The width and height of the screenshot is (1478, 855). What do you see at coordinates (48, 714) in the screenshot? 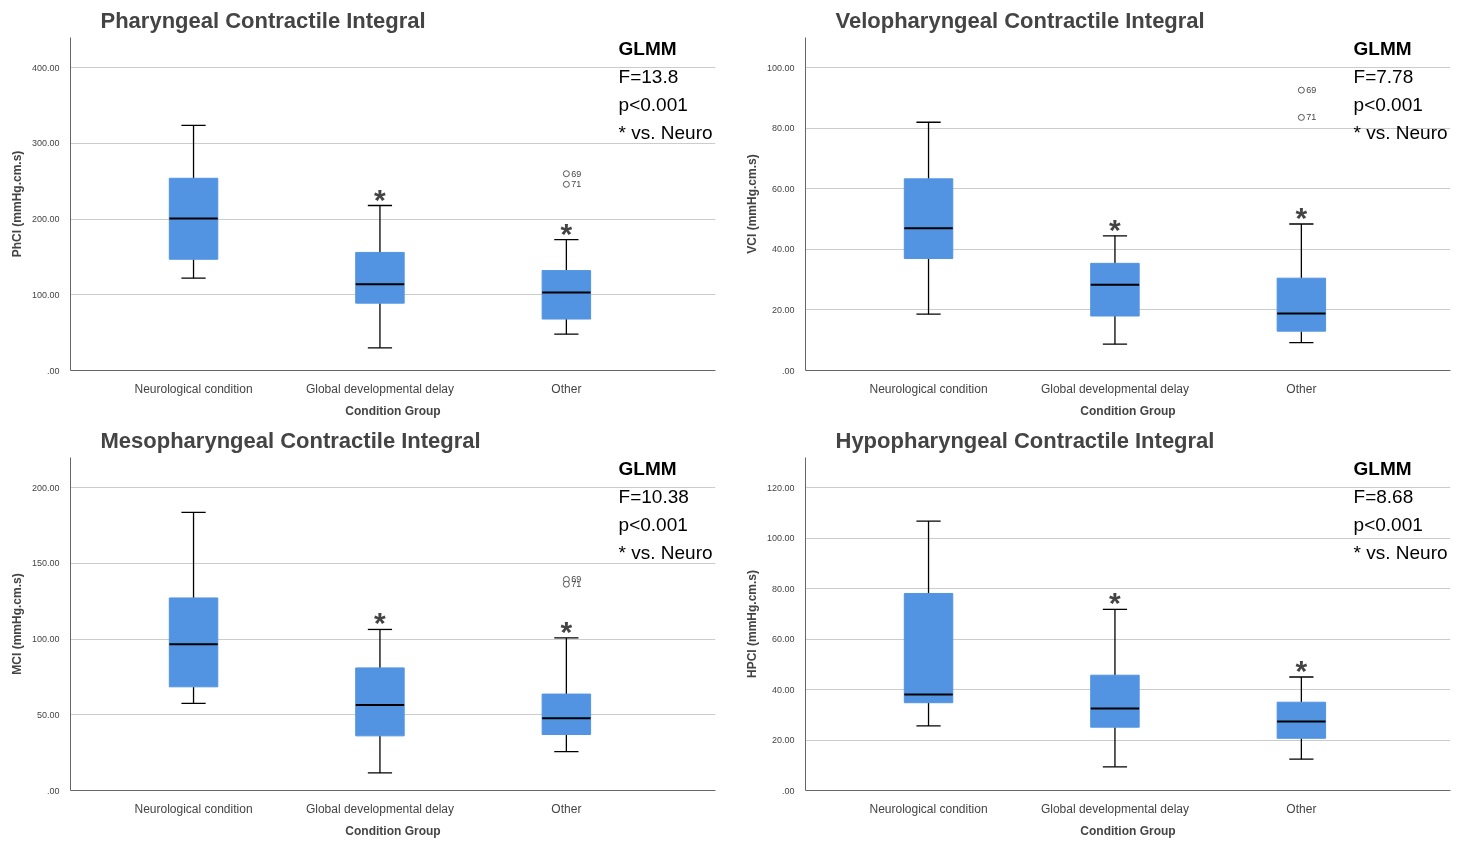
I see `y-tick-label: 50.00` at bounding box center [48, 714].